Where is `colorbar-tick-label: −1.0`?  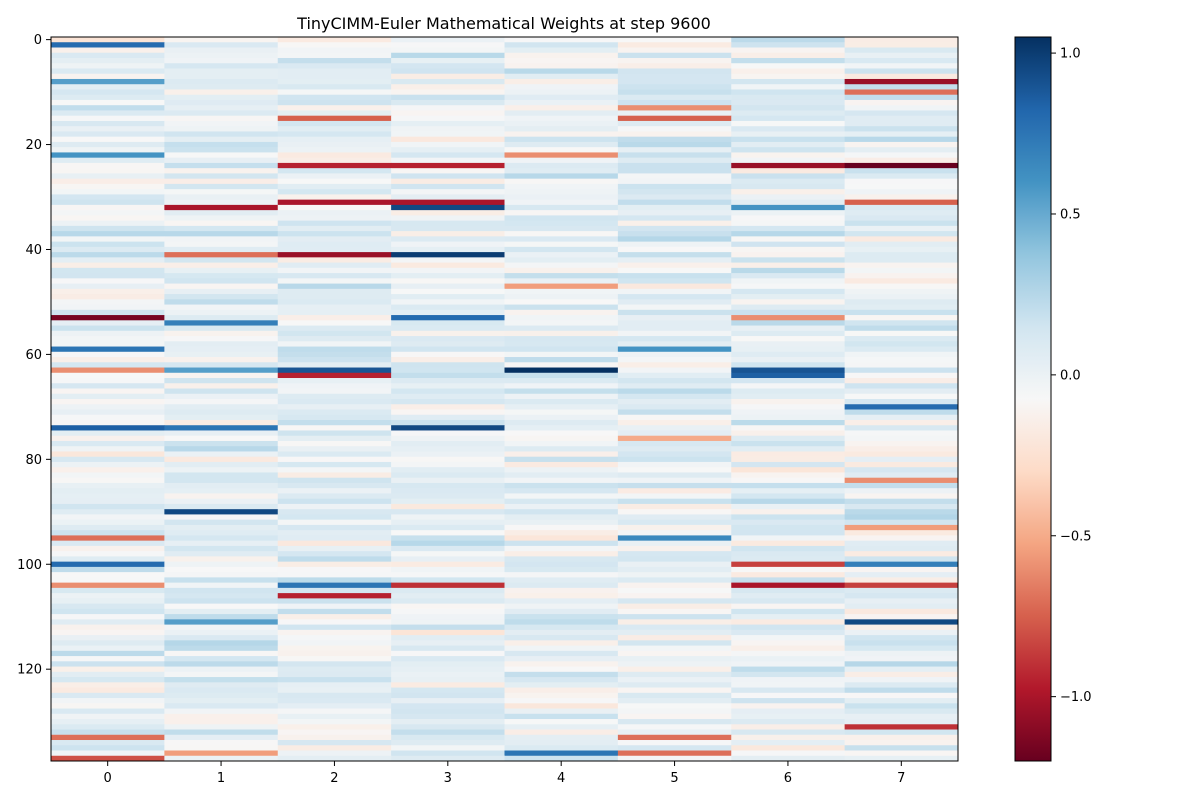 colorbar-tick-label: −1.0 is located at coordinates (1076, 697).